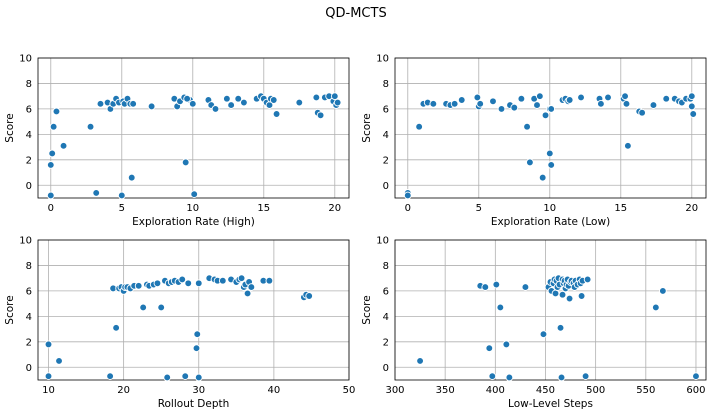 This screenshot has height=414, width=712. What do you see at coordinates (495, 390) in the screenshot?
I see `x-tick-label: 400` at bounding box center [495, 390].